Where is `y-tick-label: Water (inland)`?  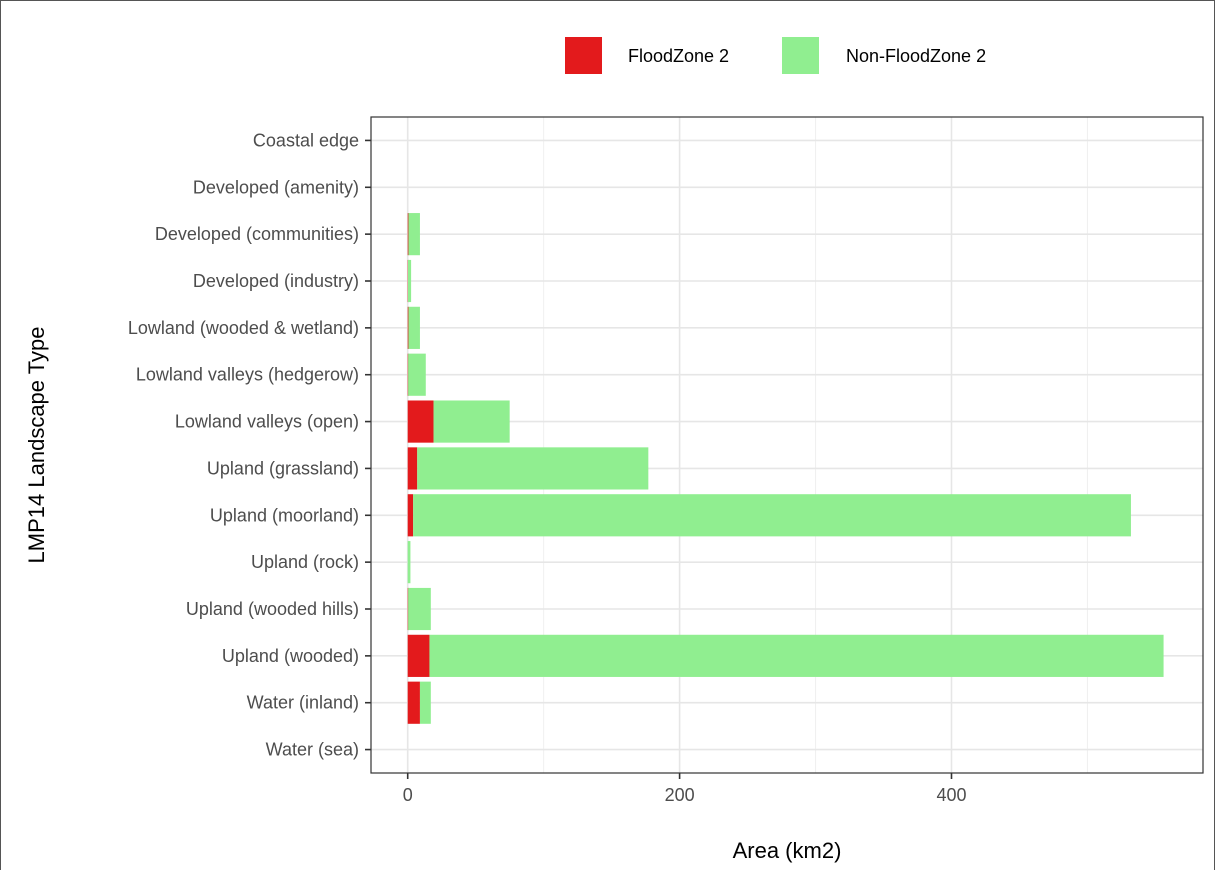 y-tick-label: Water (inland) is located at coordinates (303, 703).